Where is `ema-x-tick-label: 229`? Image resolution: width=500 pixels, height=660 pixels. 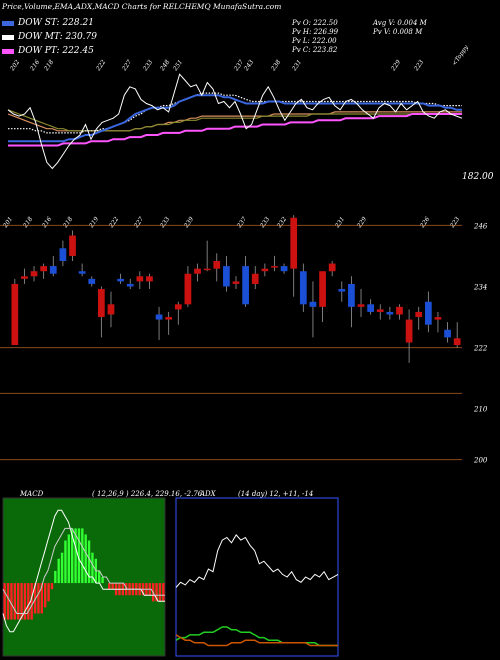
ema-x-tick-label: 229 is located at coordinates (395, 66).